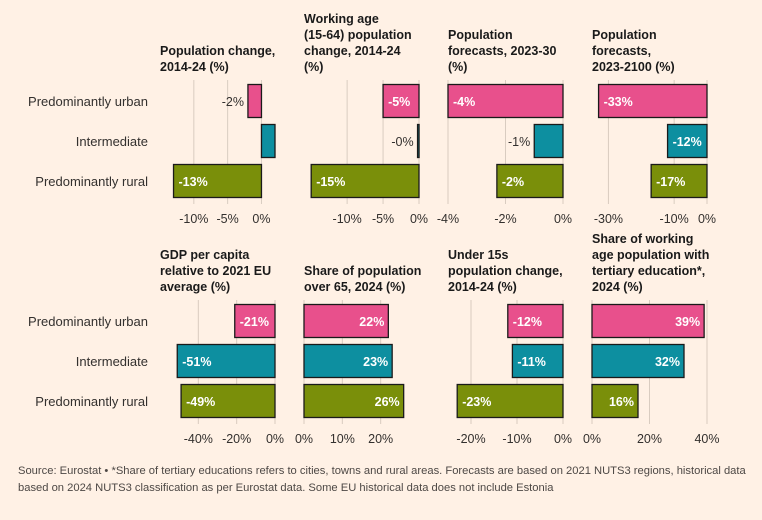 This screenshot has height=520, width=762. What do you see at coordinates (196, 362) in the screenshot?
I see `data-label-intermediate: -51%` at bounding box center [196, 362].